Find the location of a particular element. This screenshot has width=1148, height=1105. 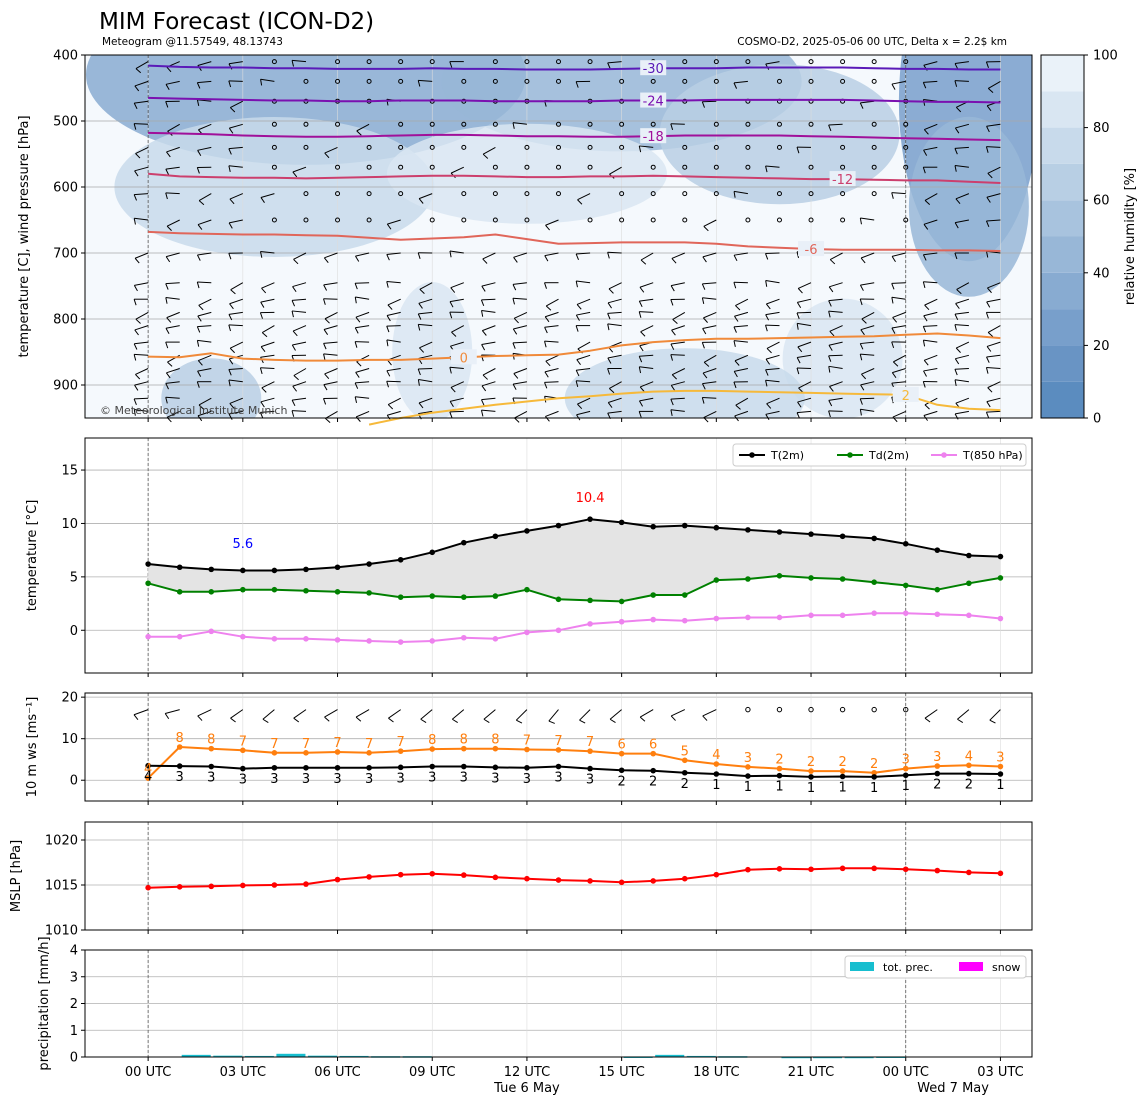

mean-wind-value-label: 3 is located at coordinates (590, 780).